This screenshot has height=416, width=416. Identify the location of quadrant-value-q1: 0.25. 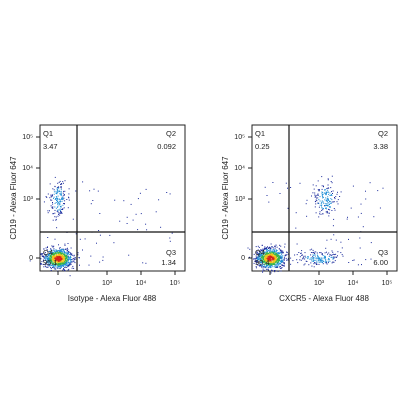
(262, 146).